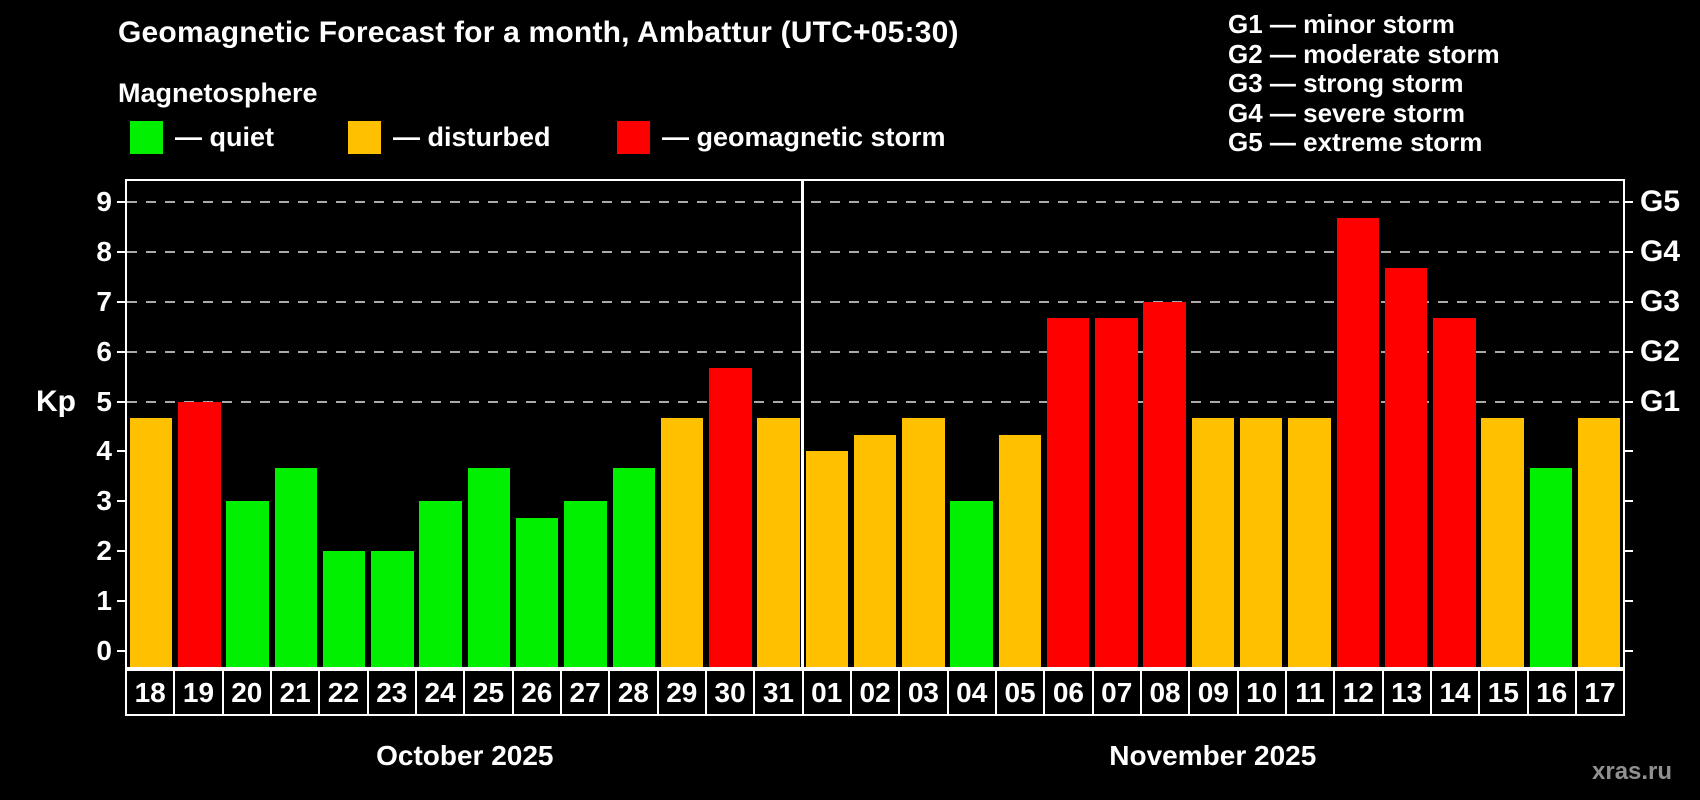  Describe the element at coordinates (633, 137) in the screenshot. I see `legend-swatch-storm` at that location.